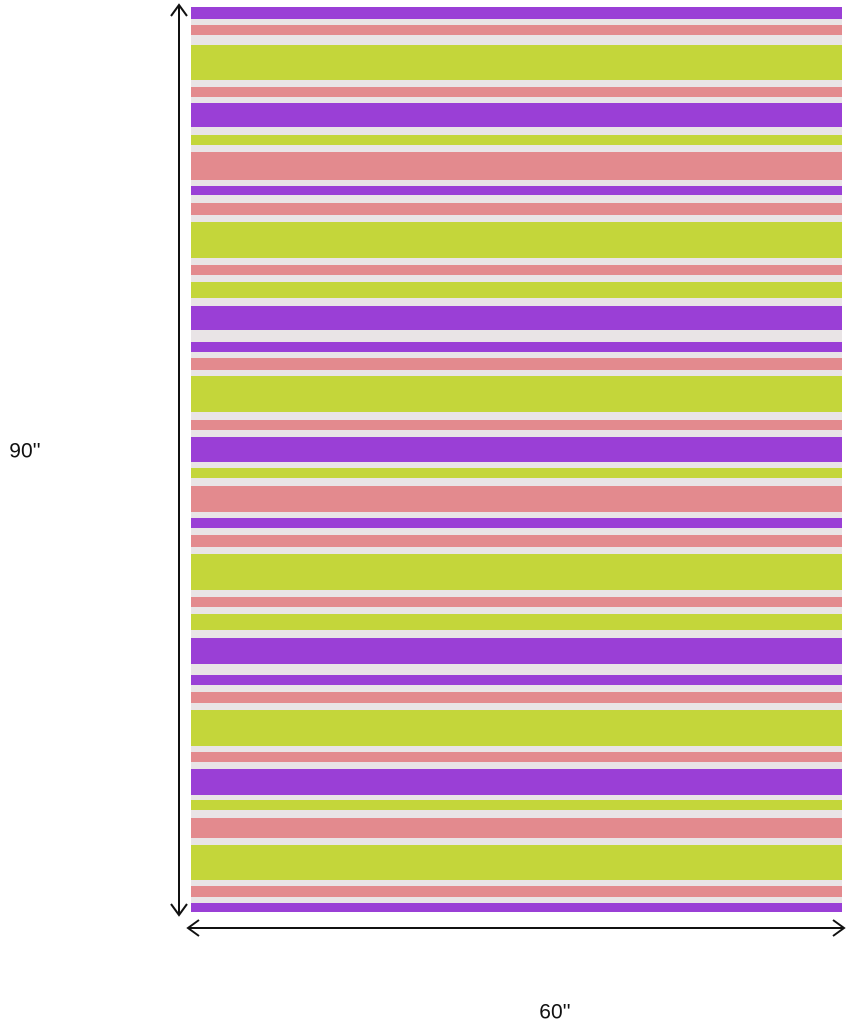  I want to click on height-label: 90'', so click(24, 451).